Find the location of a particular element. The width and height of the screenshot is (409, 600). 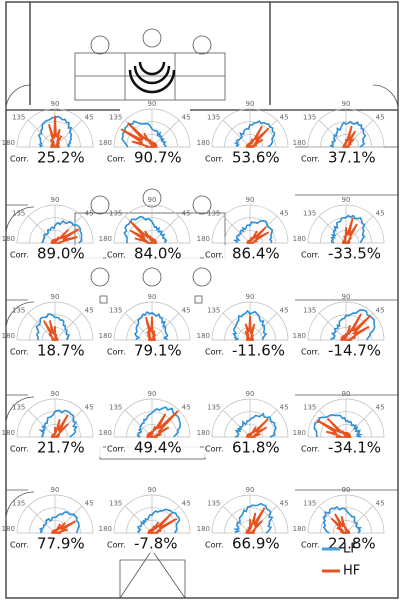

corr-value: -11.6% is located at coordinates (258, 351).